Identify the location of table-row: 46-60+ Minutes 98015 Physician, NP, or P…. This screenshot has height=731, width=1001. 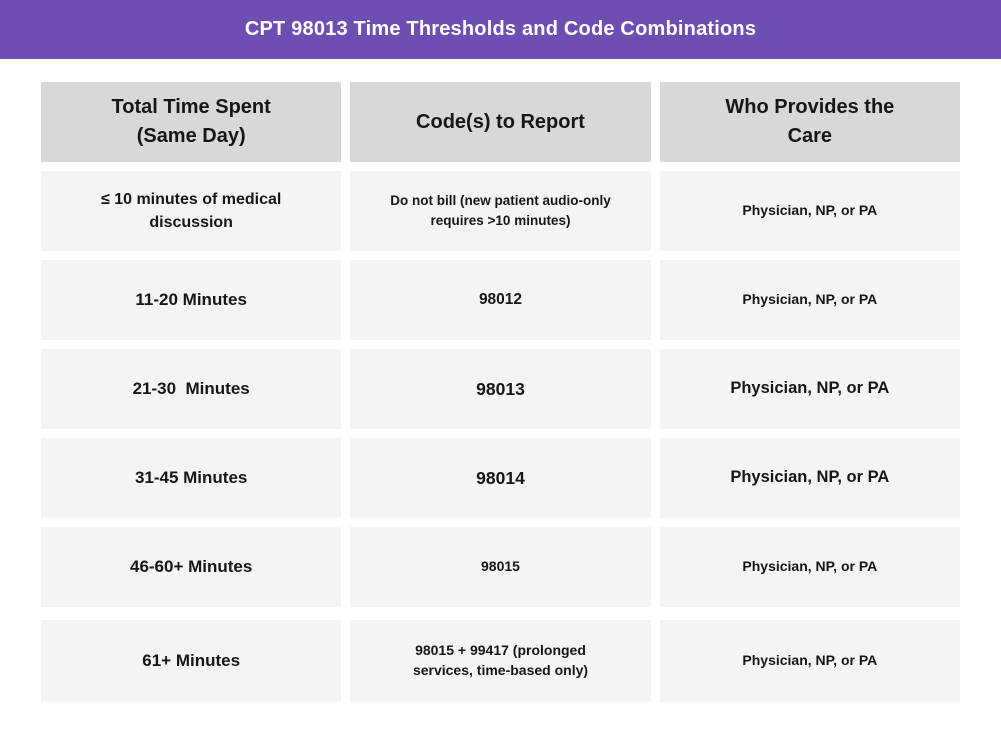
(500, 567).